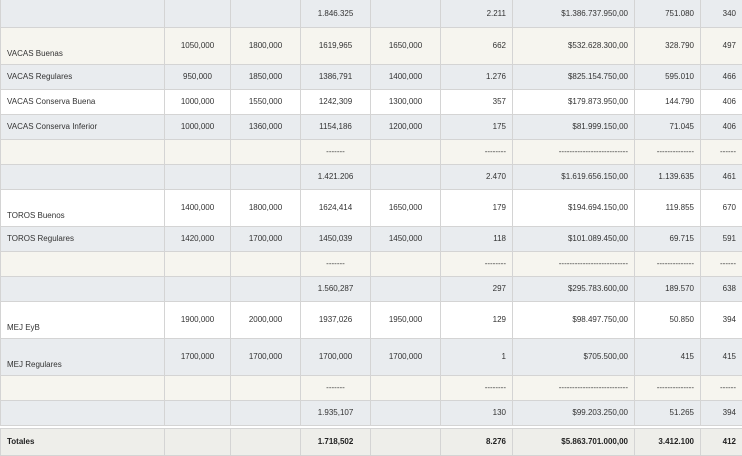 The height and width of the screenshot is (456, 742). Describe the element at coordinates (668, 356) in the screenshot. I see `kg-cell: 415` at that location.